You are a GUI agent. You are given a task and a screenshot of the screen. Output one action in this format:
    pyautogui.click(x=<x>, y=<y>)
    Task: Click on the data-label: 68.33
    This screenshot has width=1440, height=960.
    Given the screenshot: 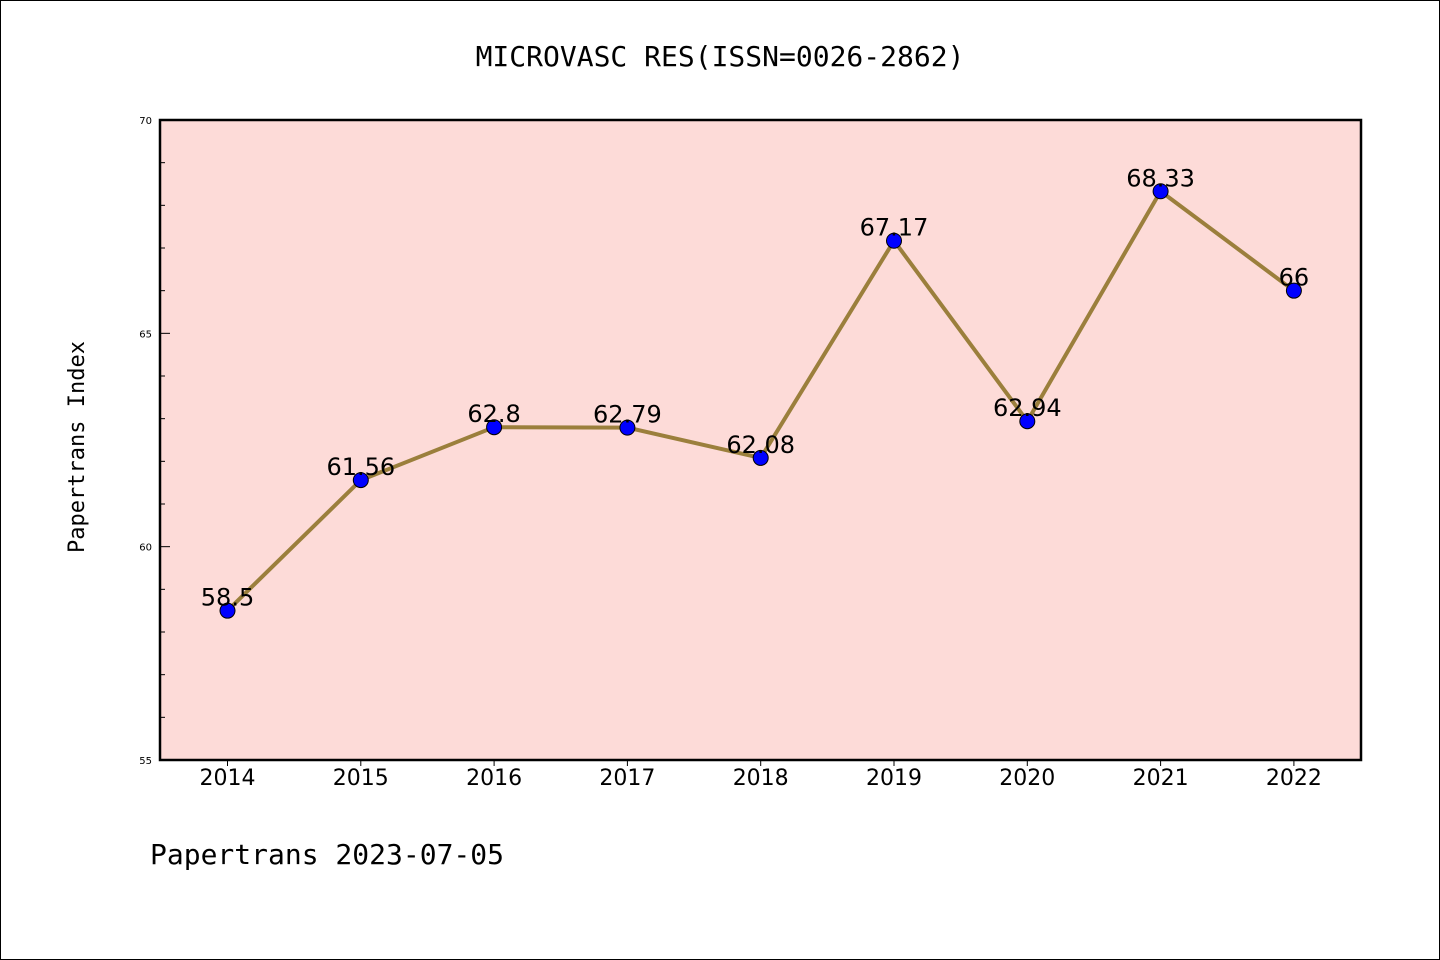 What is the action you would take?
    pyautogui.click(x=1160, y=178)
    